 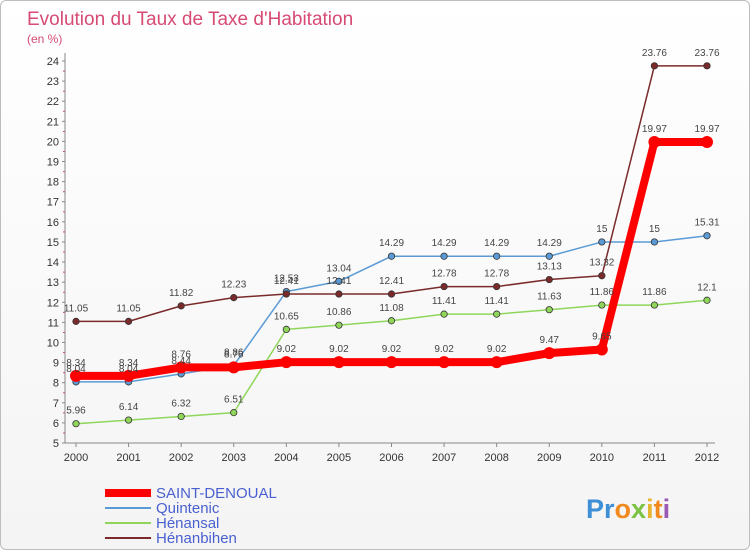 I want to click on data-label-henanbihen: 12.78, so click(x=444, y=274).